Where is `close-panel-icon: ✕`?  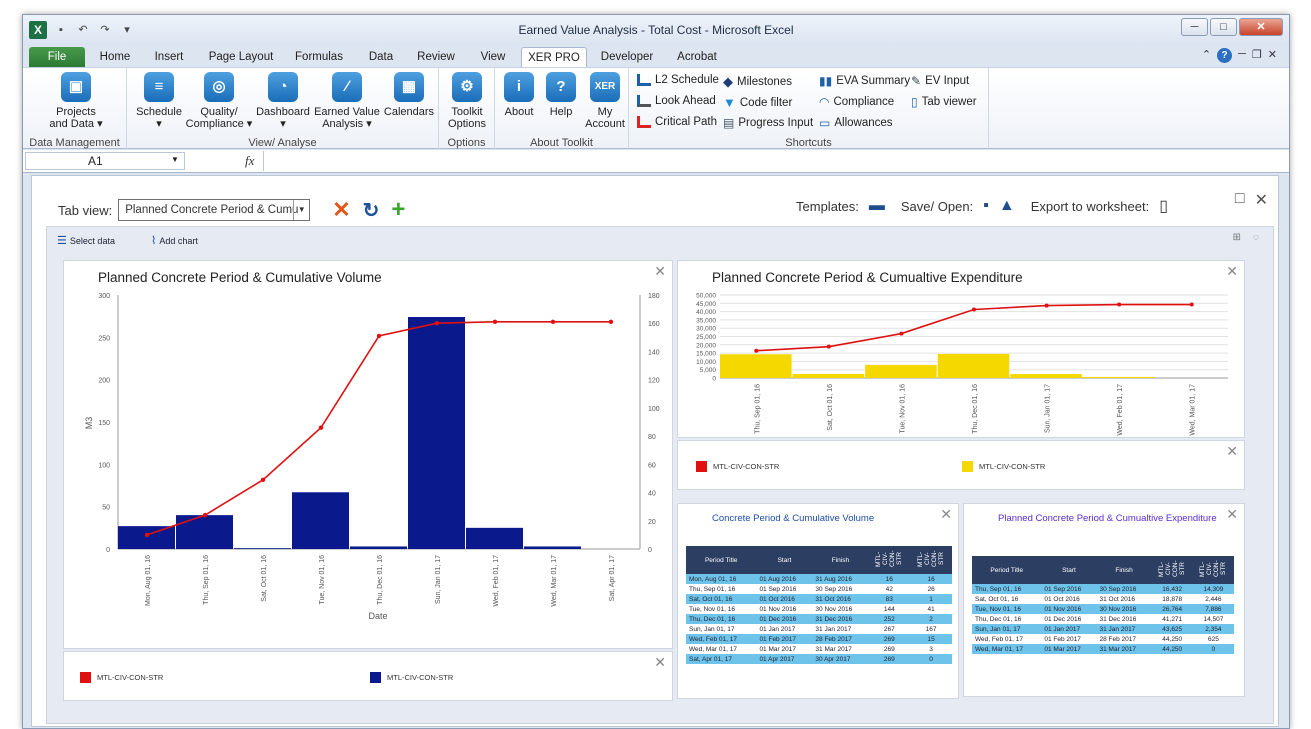 close-panel-icon: ✕ is located at coordinates (1261, 200).